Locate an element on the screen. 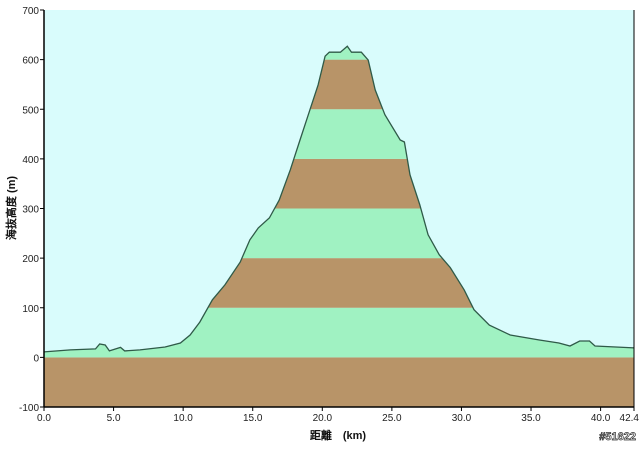 The image size is (640, 449). y-tick-label: 600 is located at coordinates (30, 61).